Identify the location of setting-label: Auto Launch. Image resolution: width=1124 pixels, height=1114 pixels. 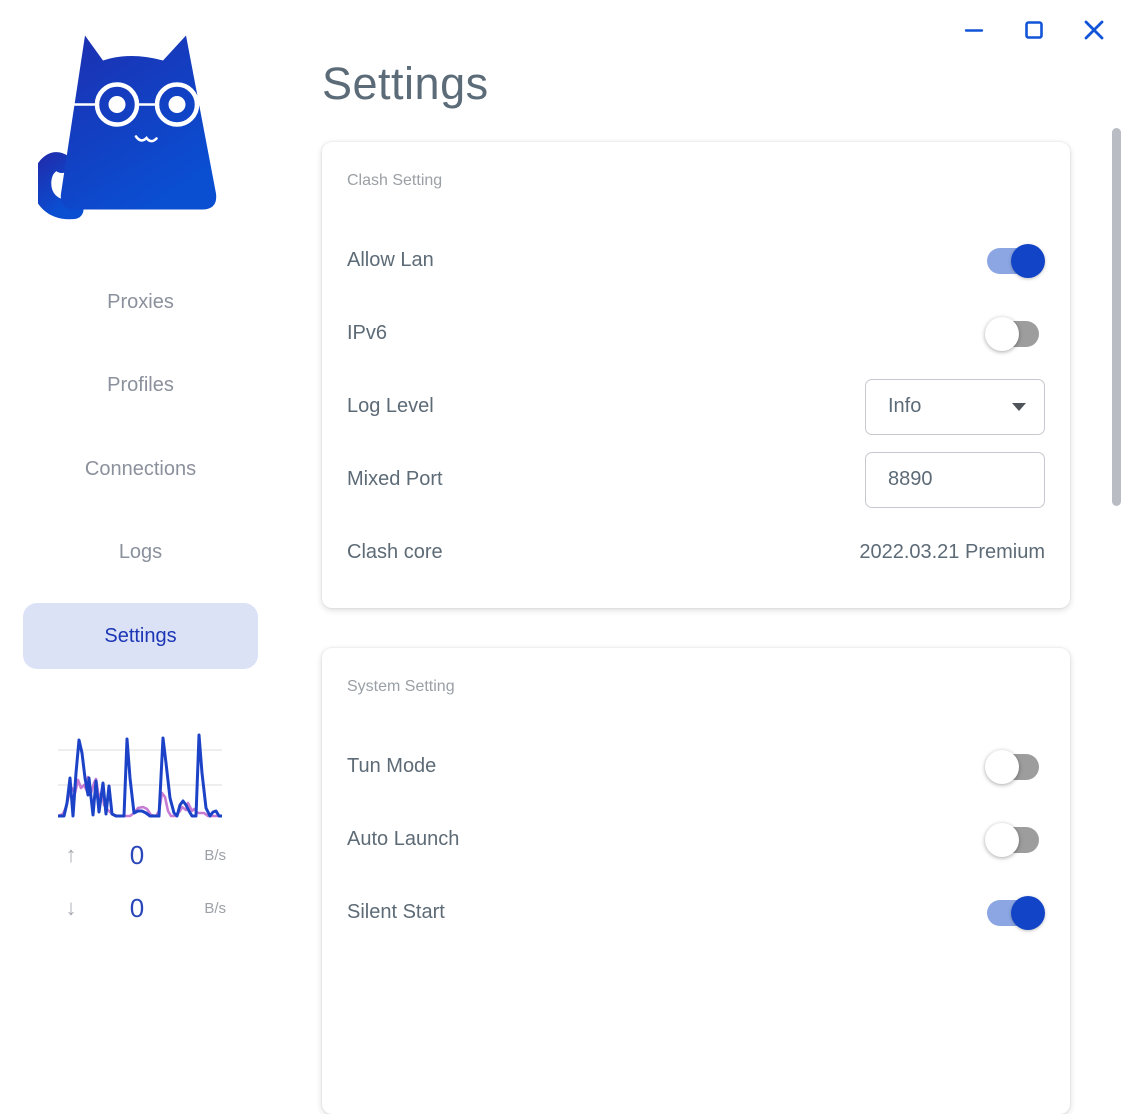
(403, 839).